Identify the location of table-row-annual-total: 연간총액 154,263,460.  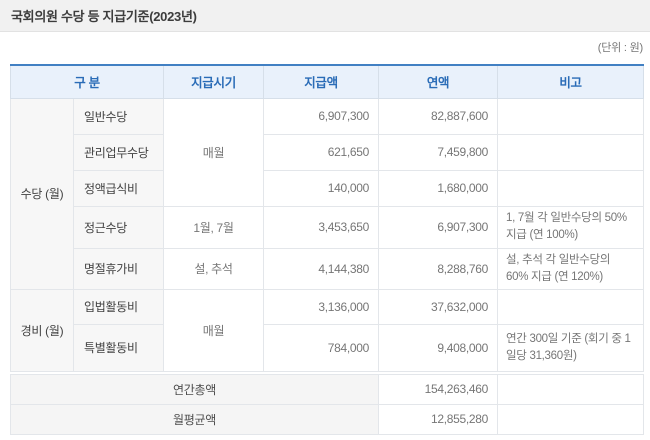
(327, 389).